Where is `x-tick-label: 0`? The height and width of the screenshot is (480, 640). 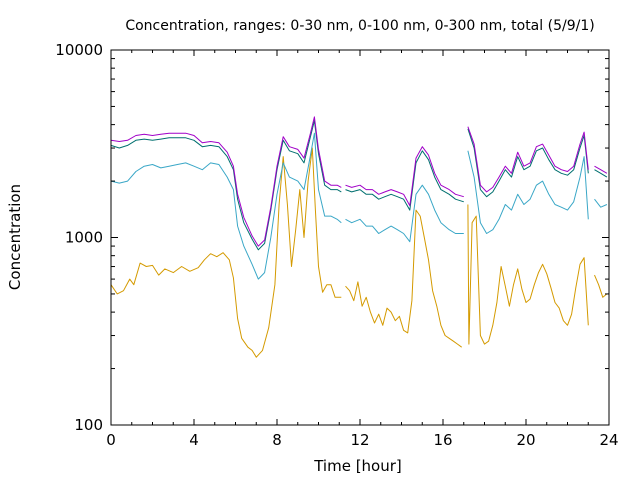
x-tick-label: 0 is located at coordinates (111, 440).